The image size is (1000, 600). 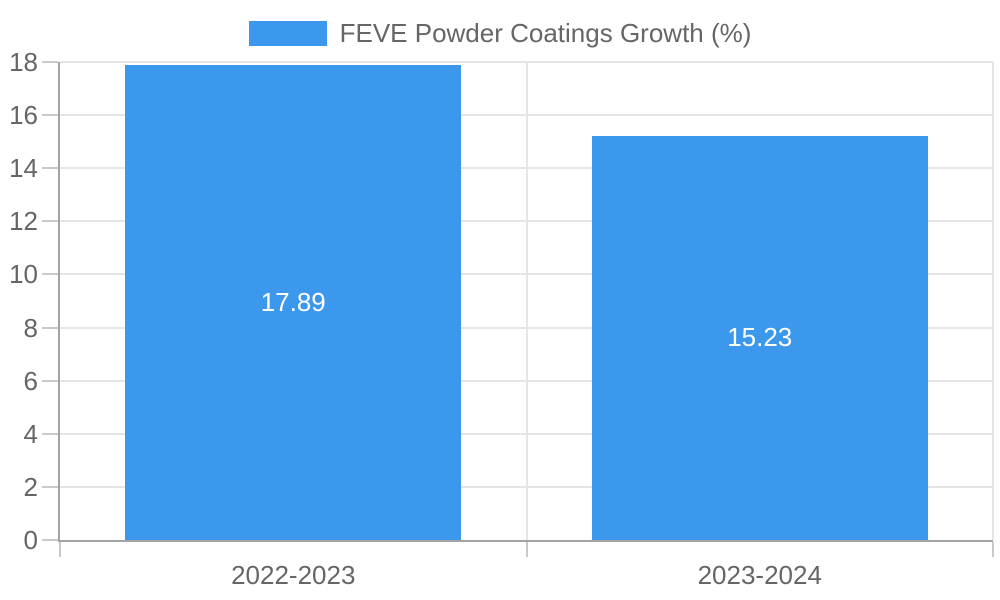 I want to click on y-axis-tick-label: 14, so click(x=23, y=168).